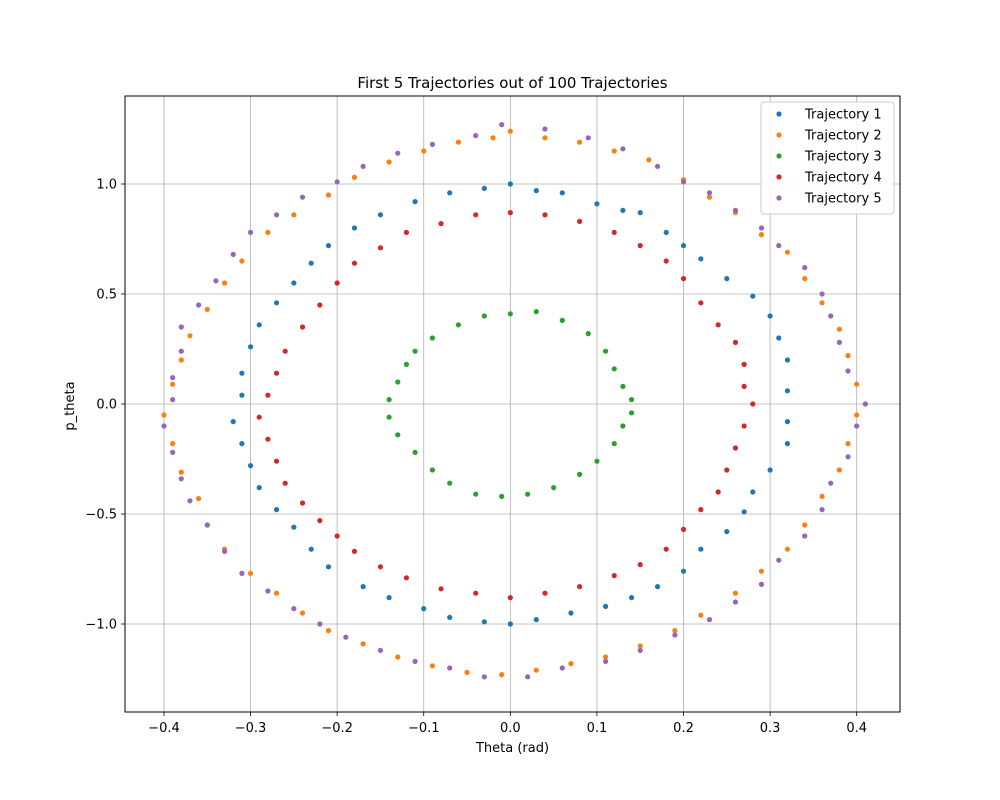 This screenshot has width=1000, height=800. Describe the element at coordinates (843, 199) in the screenshot. I see `legend-label: Trajectory 5` at that location.